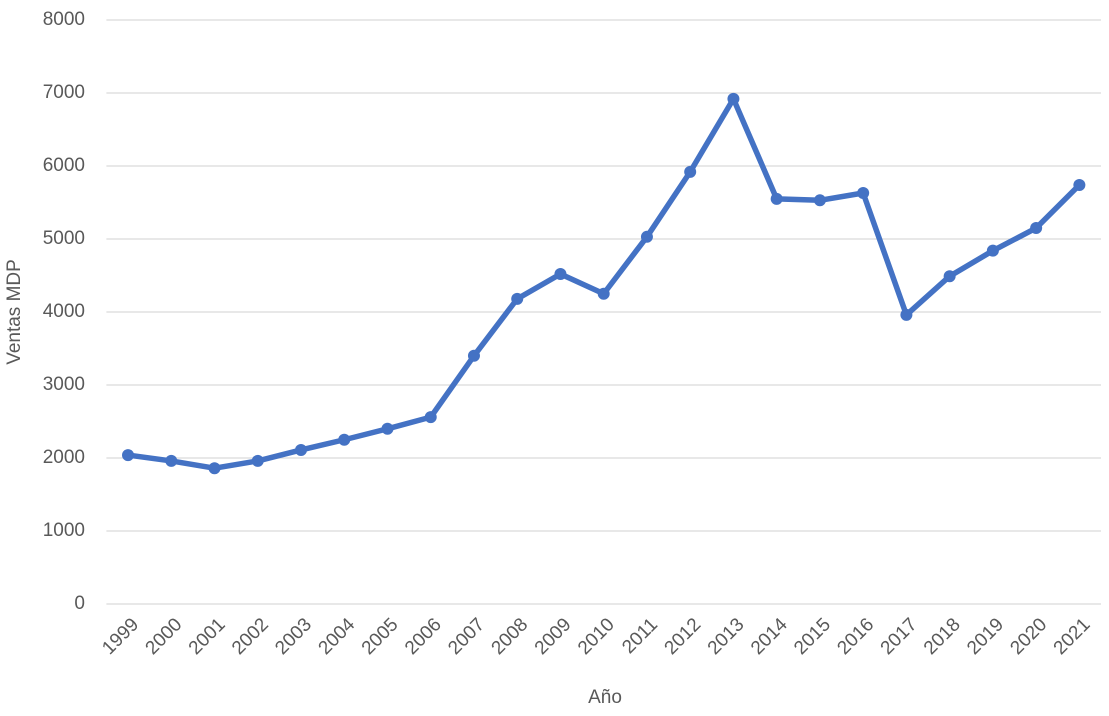 This screenshot has height=716, width=1109. What do you see at coordinates (855, 636) in the screenshot?
I see `x-tick-label: 2016` at bounding box center [855, 636].